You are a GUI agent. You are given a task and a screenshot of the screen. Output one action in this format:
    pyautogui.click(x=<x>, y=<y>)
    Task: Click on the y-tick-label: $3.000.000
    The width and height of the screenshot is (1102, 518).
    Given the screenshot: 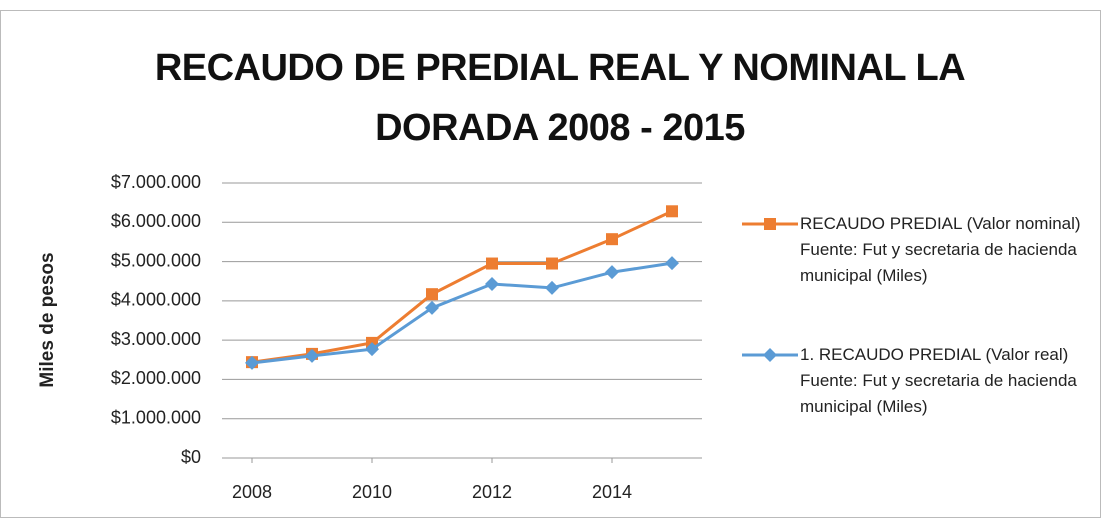 What is the action you would take?
    pyautogui.click(x=156, y=339)
    